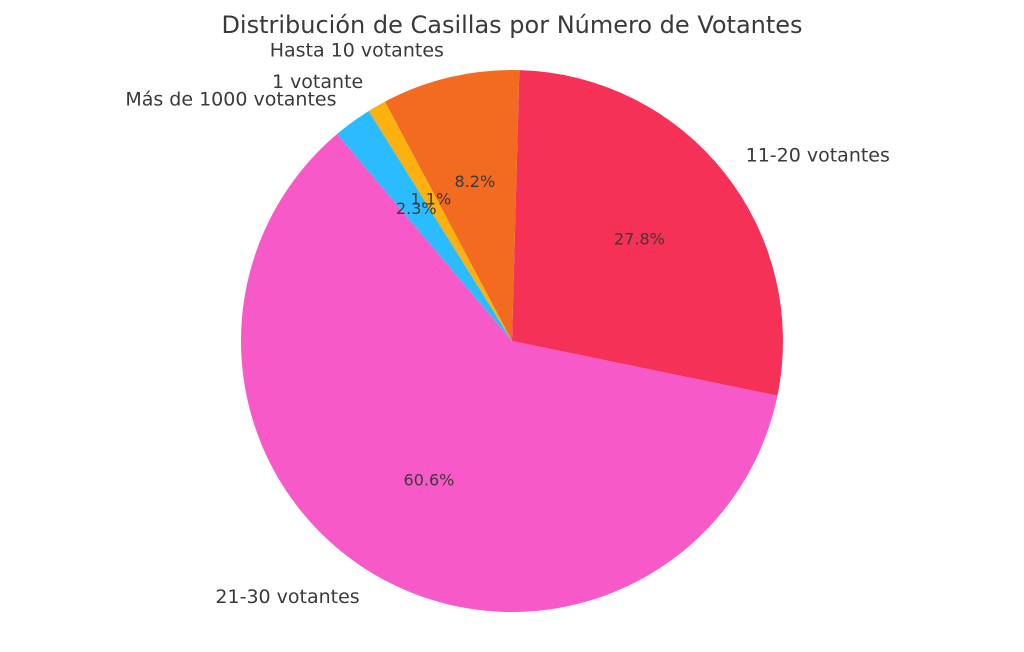 This screenshot has width=1024, height=652. Describe the element at coordinates (357, 50) in the screenshot. I see `category-label-hasta-10-votantes: Hasta 10 votantes` at that location.